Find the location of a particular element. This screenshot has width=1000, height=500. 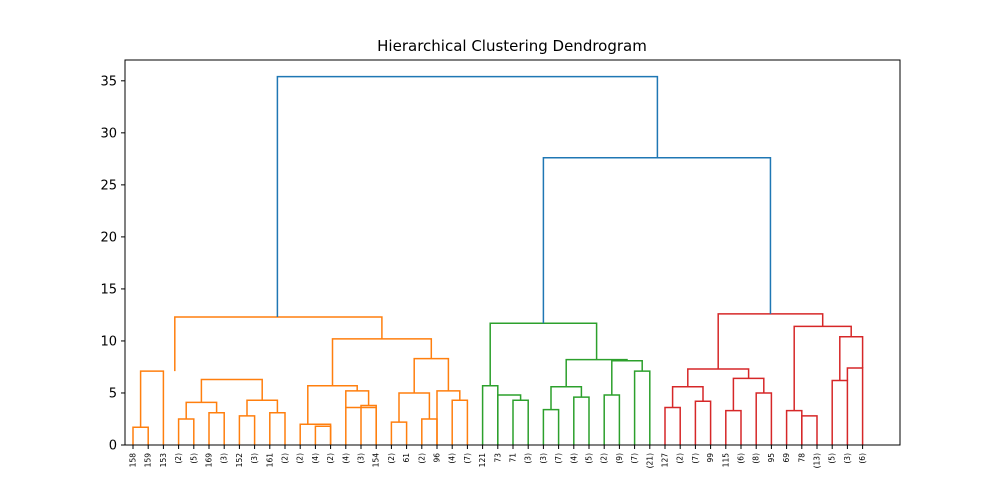

y-tick-label: 10 is located at coordinates (108, 341).